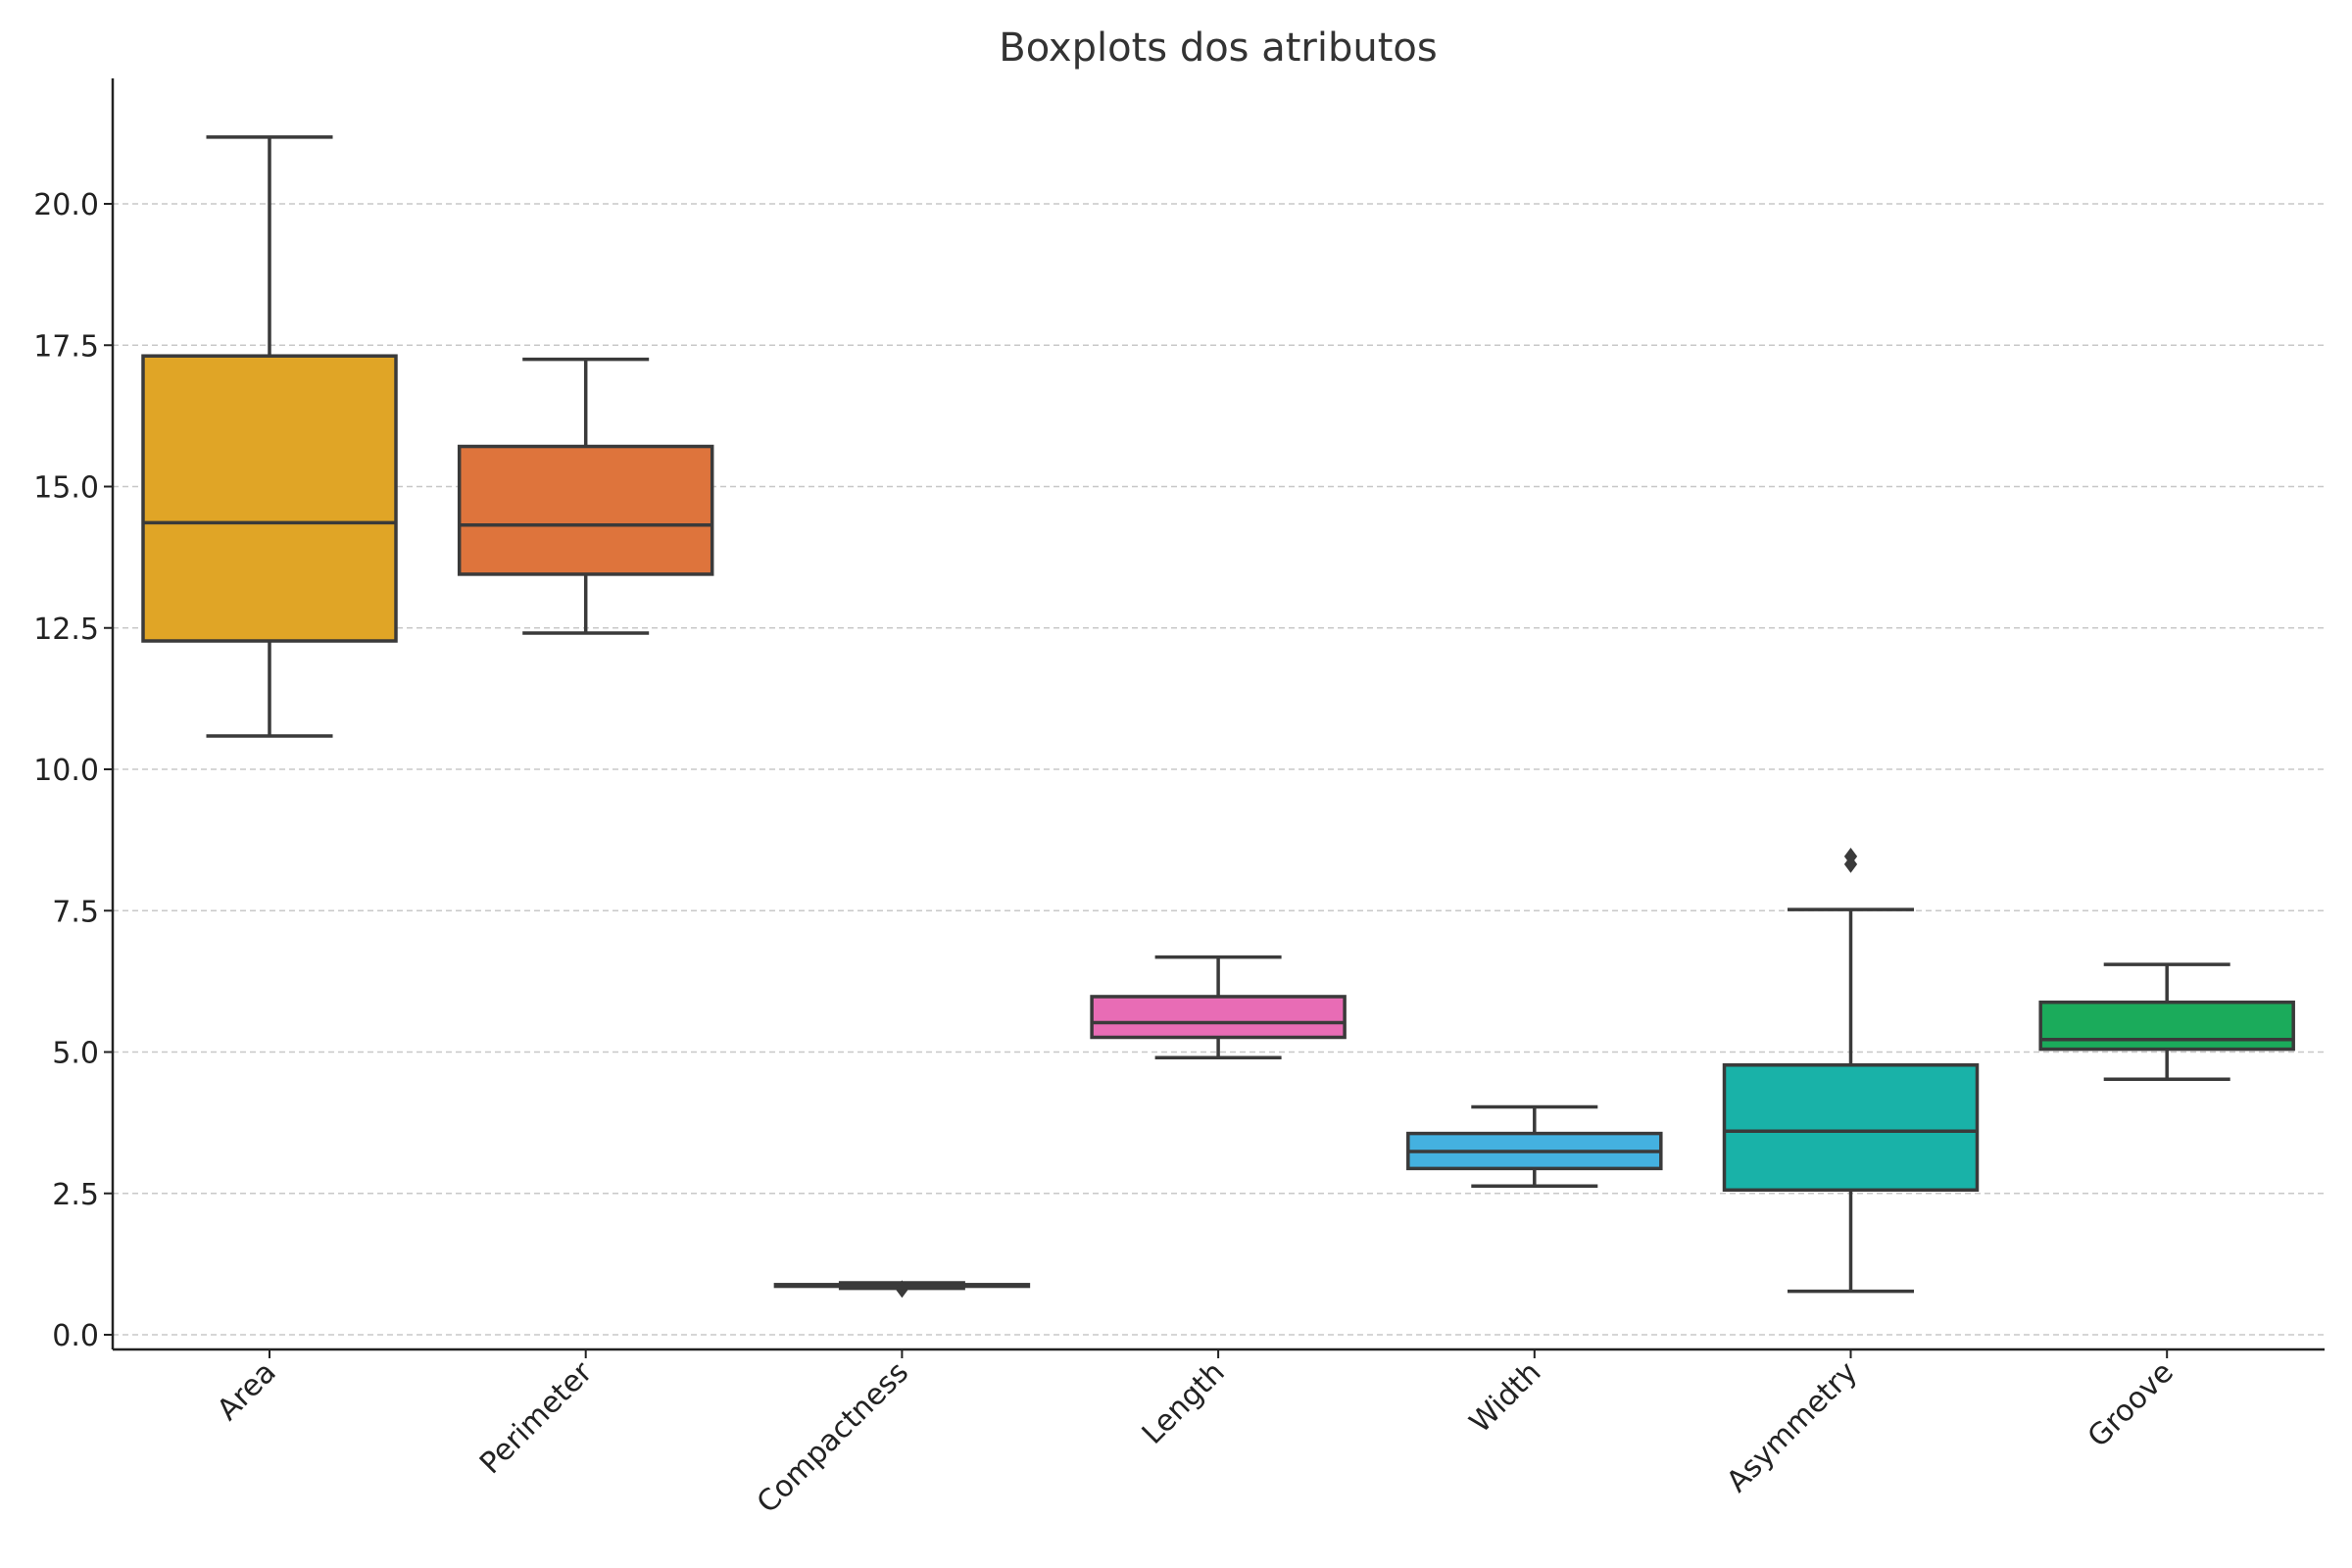 The width and height of the screenshot is (2352, 1568). Describe the element at coordinates (1505, 1397) in the screenshot. I see `x-tick-label-width: Width` at that location.